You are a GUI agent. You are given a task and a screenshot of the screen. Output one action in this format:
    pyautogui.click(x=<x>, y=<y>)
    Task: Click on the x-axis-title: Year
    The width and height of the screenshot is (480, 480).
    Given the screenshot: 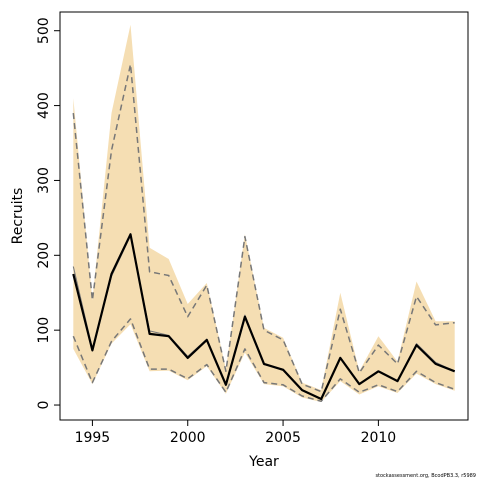 What is the action you would take?
    pyautogui.click(x=263, y=462)
    